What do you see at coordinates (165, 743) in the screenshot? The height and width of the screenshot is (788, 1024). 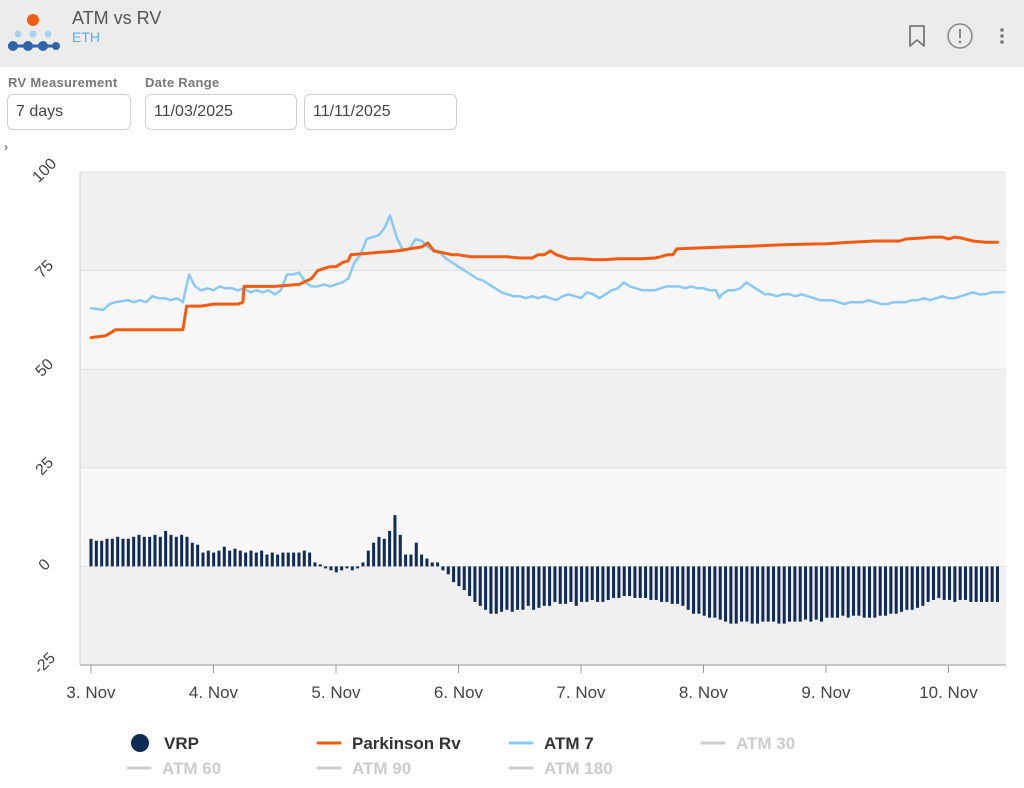 I see `legend-item-vrp: VRP` at bounding box center [165, 743].